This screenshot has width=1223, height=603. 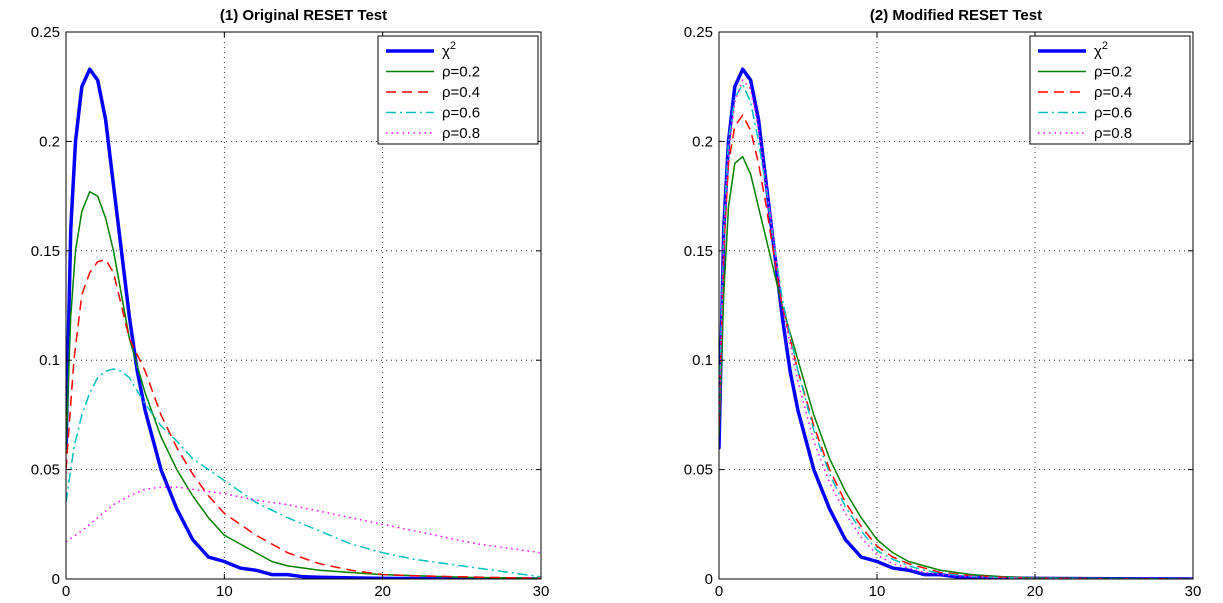 I want to click on chart-title: (2) Modified RESET Test, so click(x=956, y=15).